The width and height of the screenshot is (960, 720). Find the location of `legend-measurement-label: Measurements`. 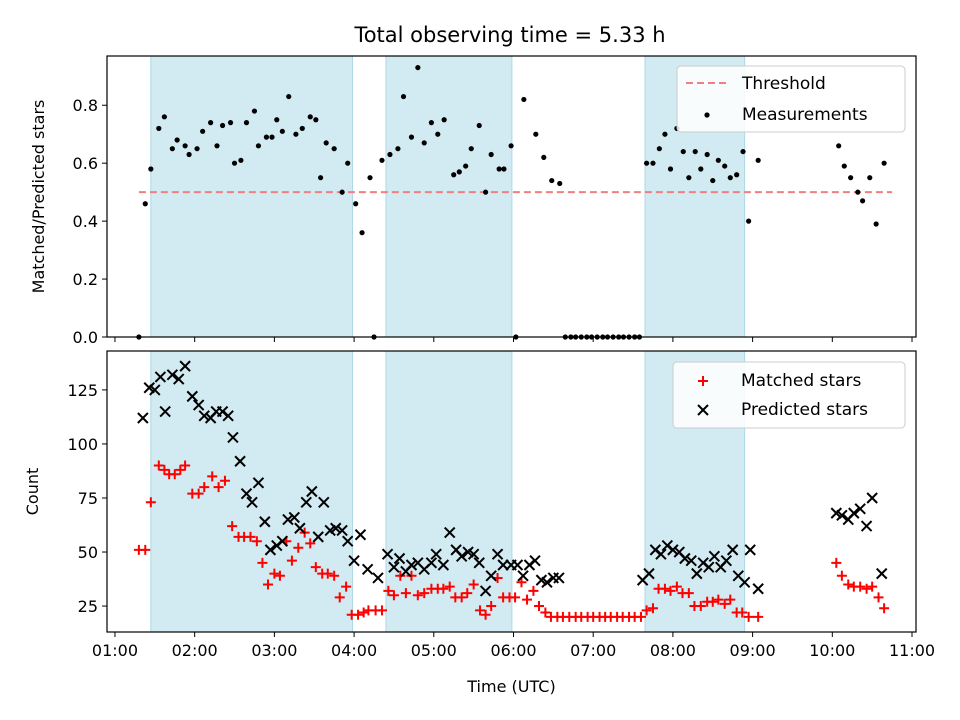

legend-measurement-label: Measurements is located at coordinates (805, 115).